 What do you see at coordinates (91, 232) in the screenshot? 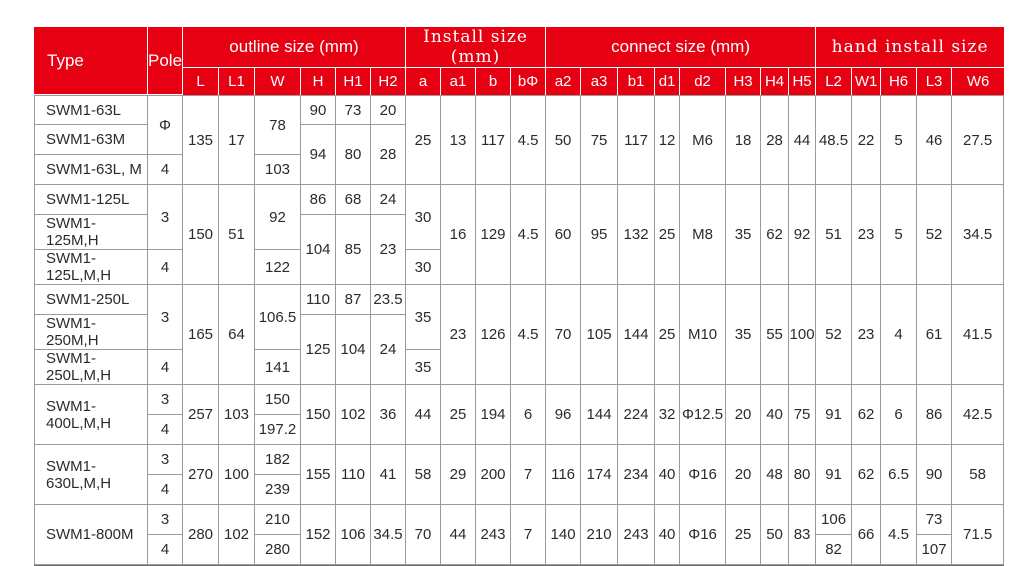
I see `type-cell: SWM1-125M,H` at bounding box center [91, 232].